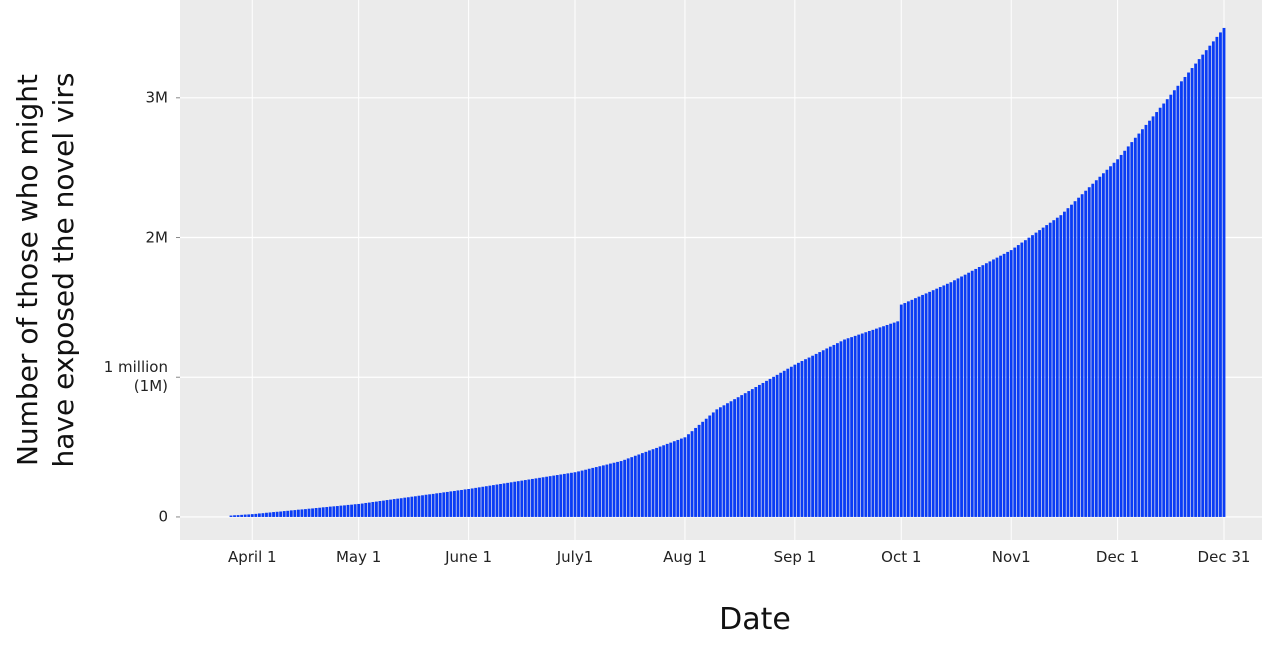 The height and width of the screenshot is (649, 1280). I want to click on x-axis-title: Date, so click(755, 619).